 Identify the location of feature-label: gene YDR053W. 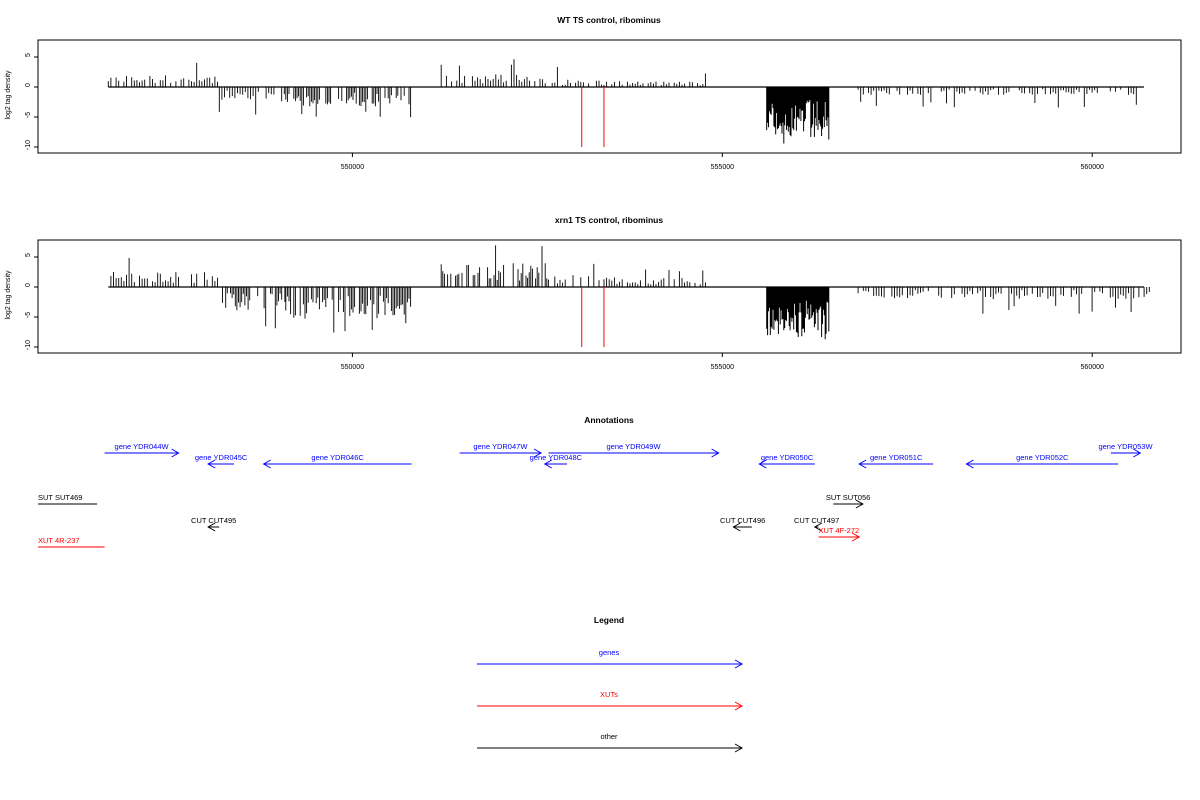
(1125, 446).